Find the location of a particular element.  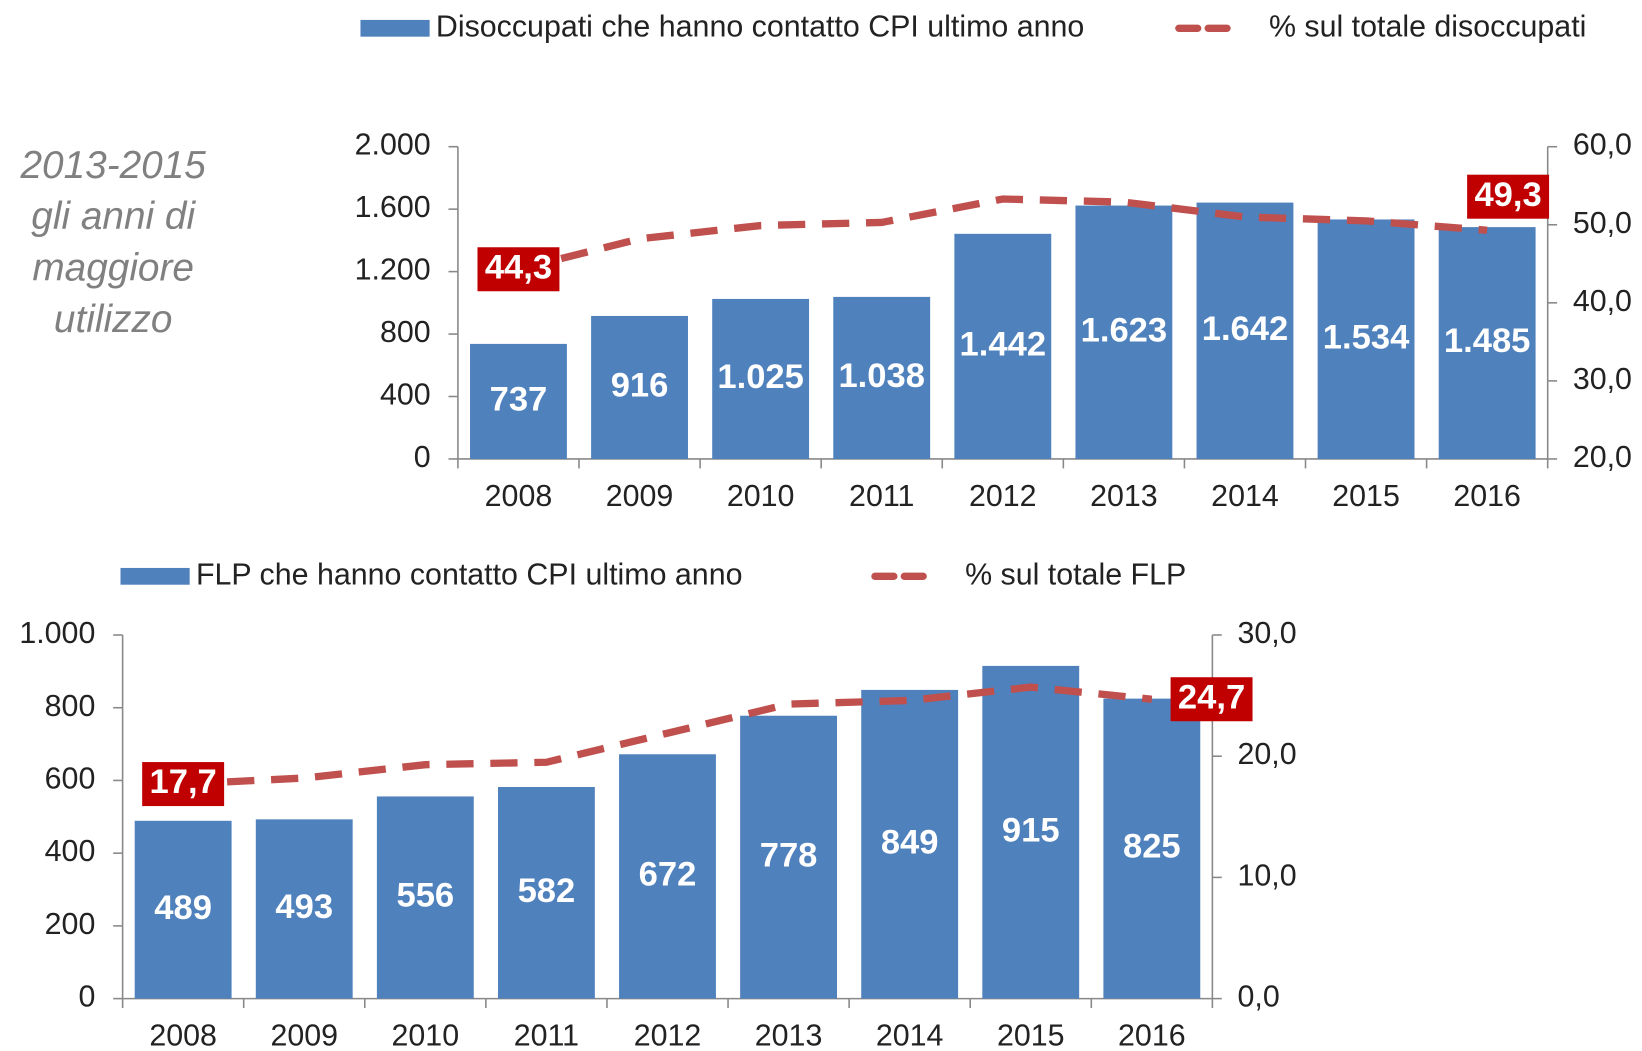

bar-label: 1.623 is located at coordinates (1124, 330).